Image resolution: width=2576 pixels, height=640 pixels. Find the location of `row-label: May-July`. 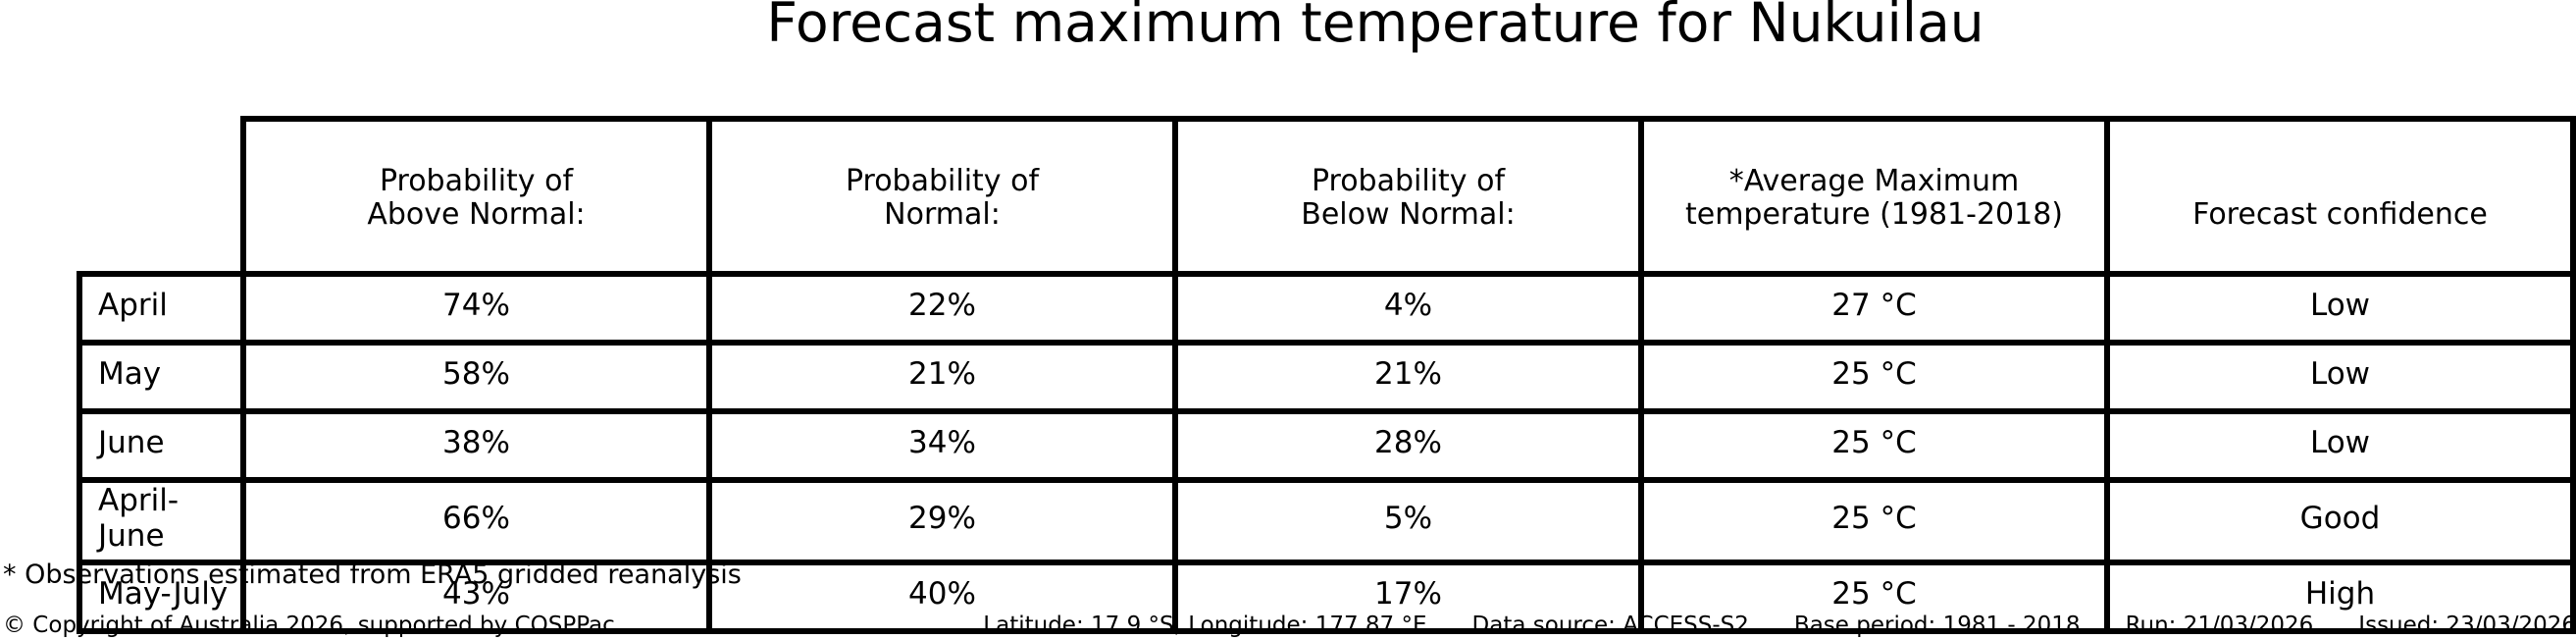

row-label: May-July is located at coordinates (161, 597).